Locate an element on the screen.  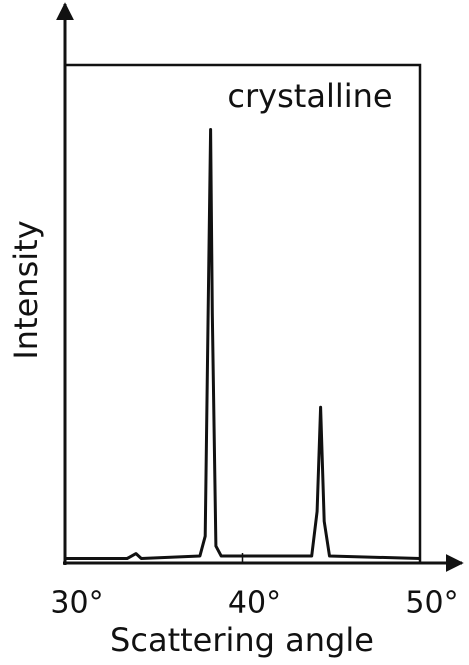
x-tick-label: 50° is located at coordinates (431, 603).